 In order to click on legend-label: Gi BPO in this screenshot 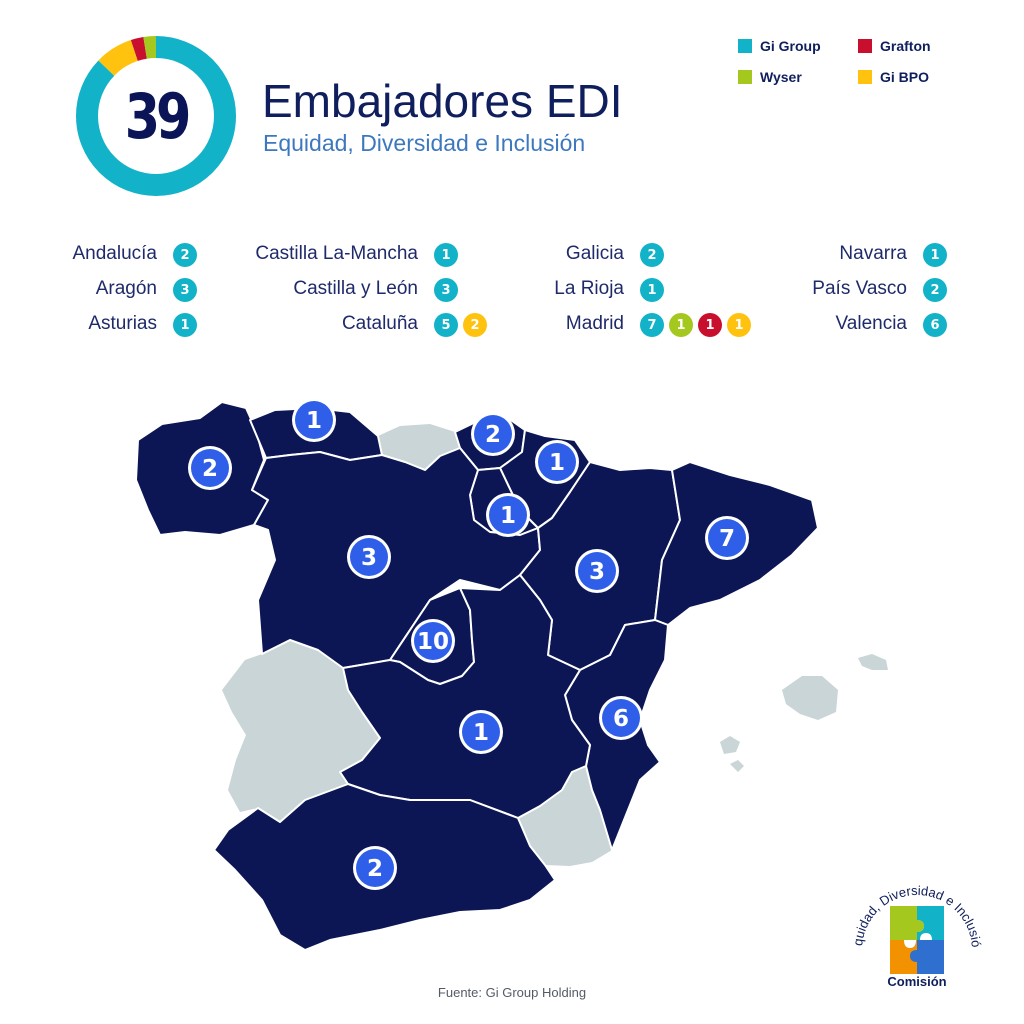, I will do `click(905, 77)`.